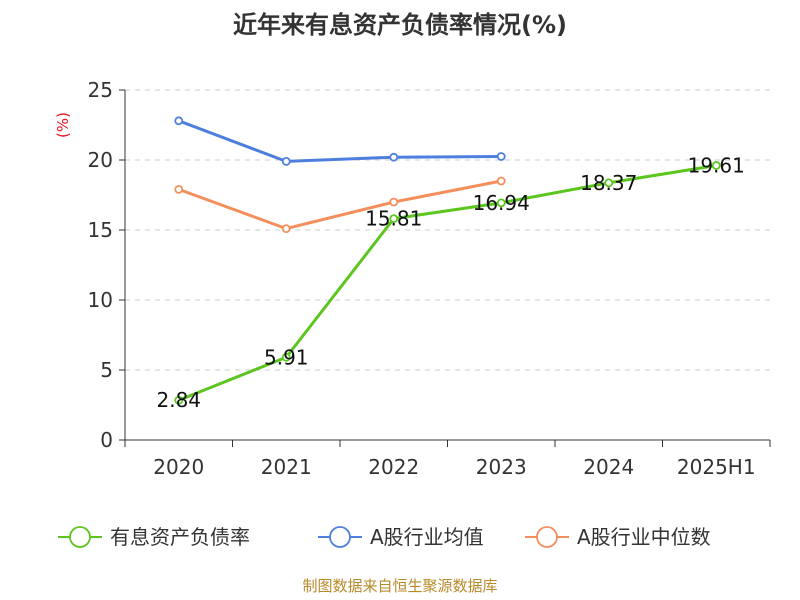 The width and height of the screenshot is (800, 600). What do you see at coordinates (63, 125) in the screenshot?
I see `y-axis-label: (%)` at bounding box center [63, 125].